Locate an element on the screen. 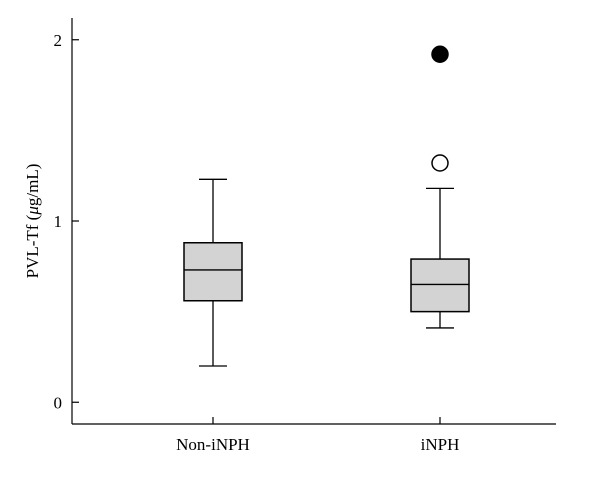 This screenshot has height=477, width=600. y-tick-label: 1 is located at coordinates (58, 221).